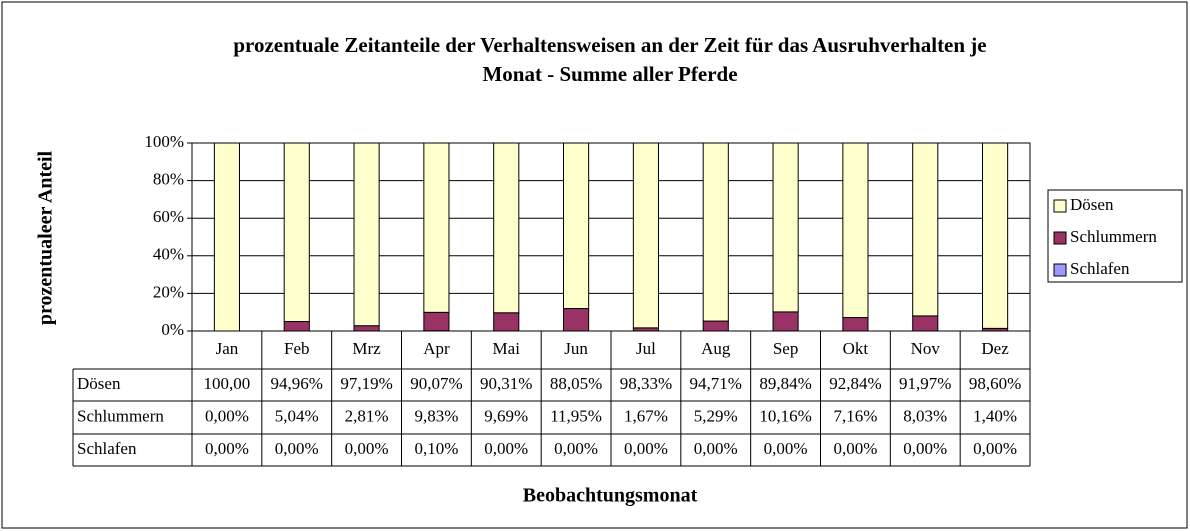 This screenshot has width=1190, height=531. I want to click on table-row-header: Dösen, so click(99, 383).